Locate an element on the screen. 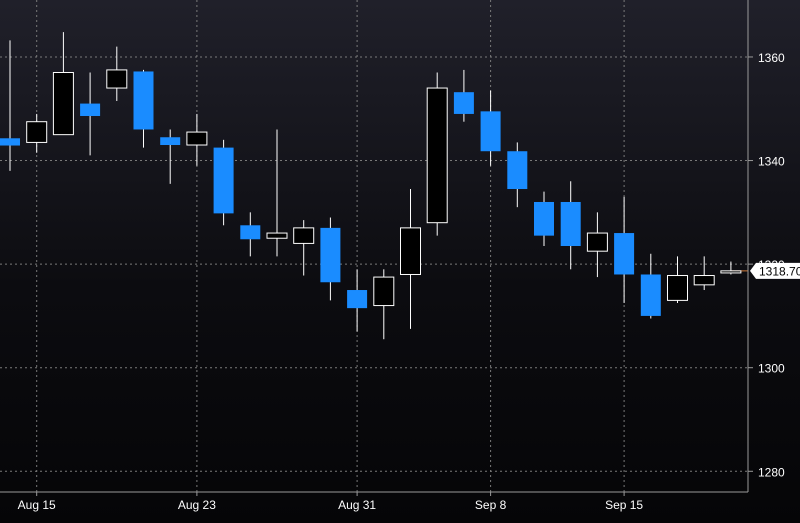 The image size is (800, 523). y-tick-label: 1280 is located at coordinates (771, 472).